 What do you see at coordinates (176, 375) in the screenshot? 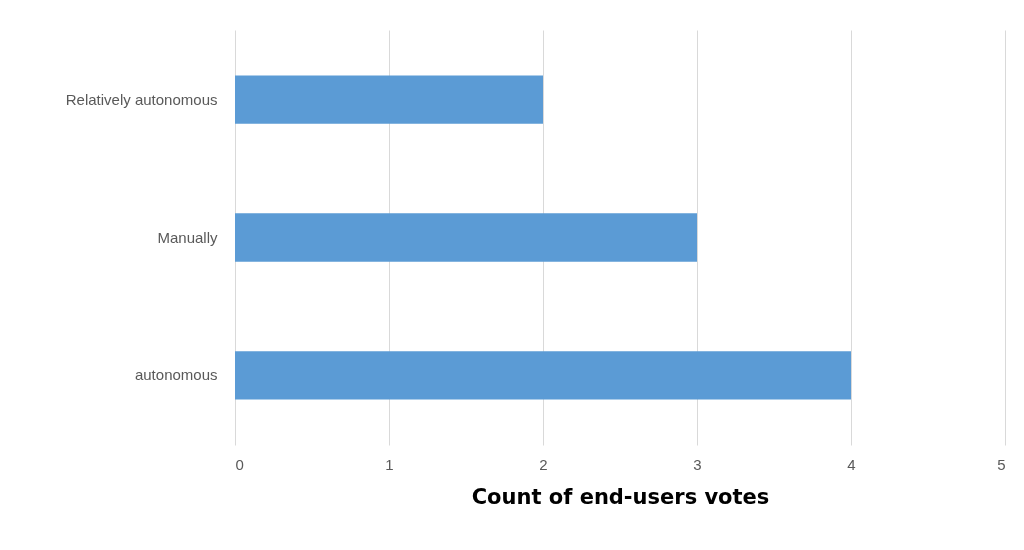
I see `y-tick-label: autonomous` at bounding box center [176, 375].